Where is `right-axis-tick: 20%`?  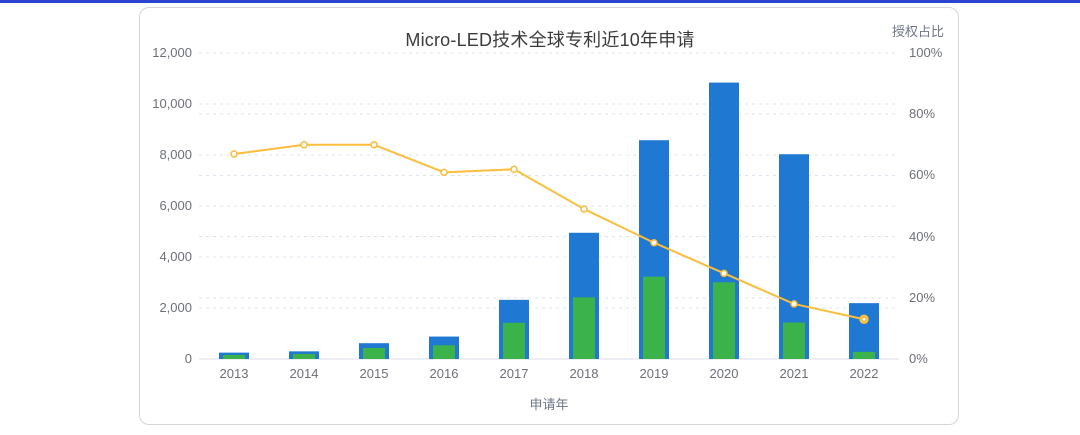
right-axis-tick: 20% is located at coordinates (922, 297).